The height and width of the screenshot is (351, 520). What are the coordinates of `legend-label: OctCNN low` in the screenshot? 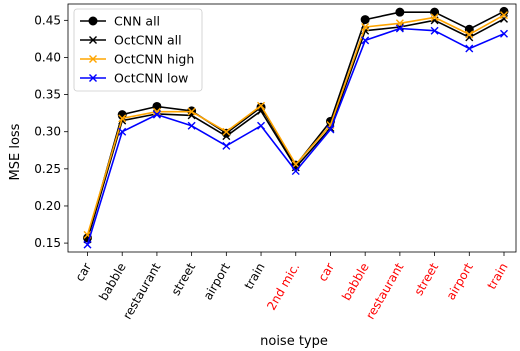 It's located at (151, 78).